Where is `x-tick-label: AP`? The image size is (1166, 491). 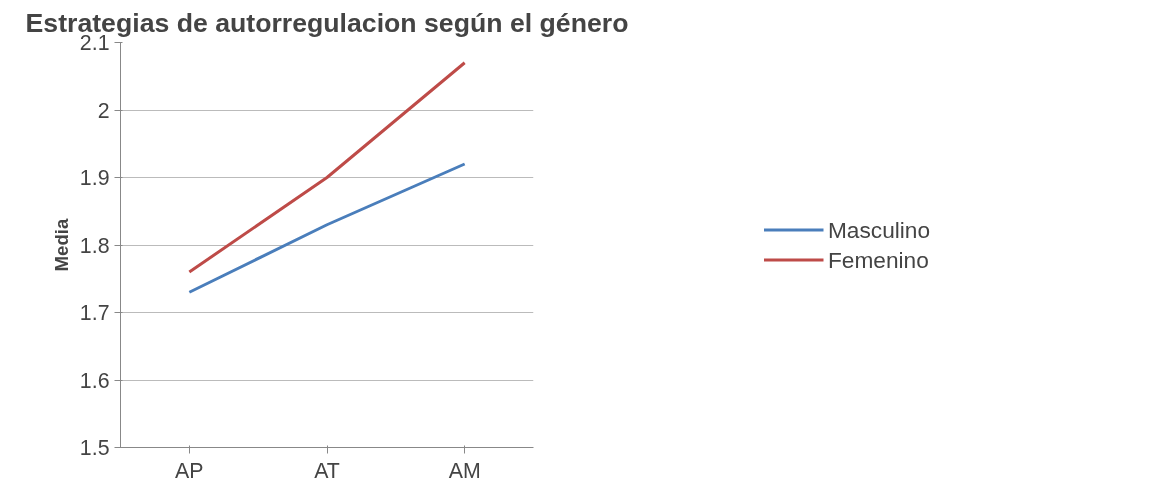 x-tick-label: AP is located at coordinates (189, 470).